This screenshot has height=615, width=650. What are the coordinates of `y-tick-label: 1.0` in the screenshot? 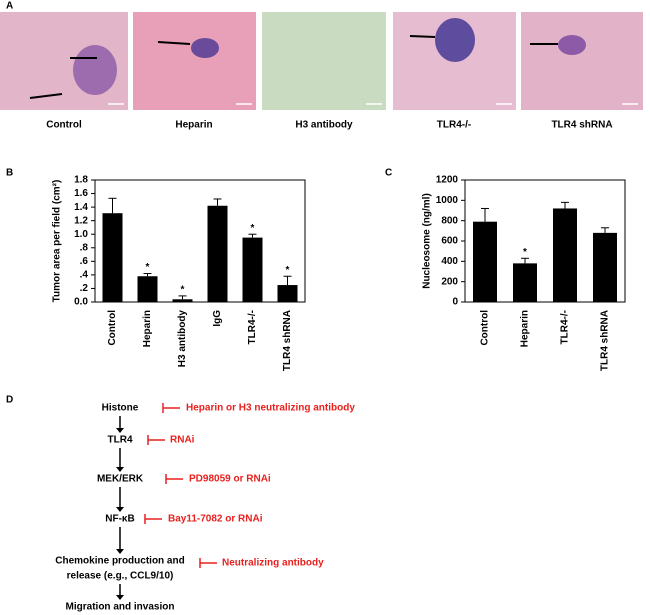 It's located at (81, 234).